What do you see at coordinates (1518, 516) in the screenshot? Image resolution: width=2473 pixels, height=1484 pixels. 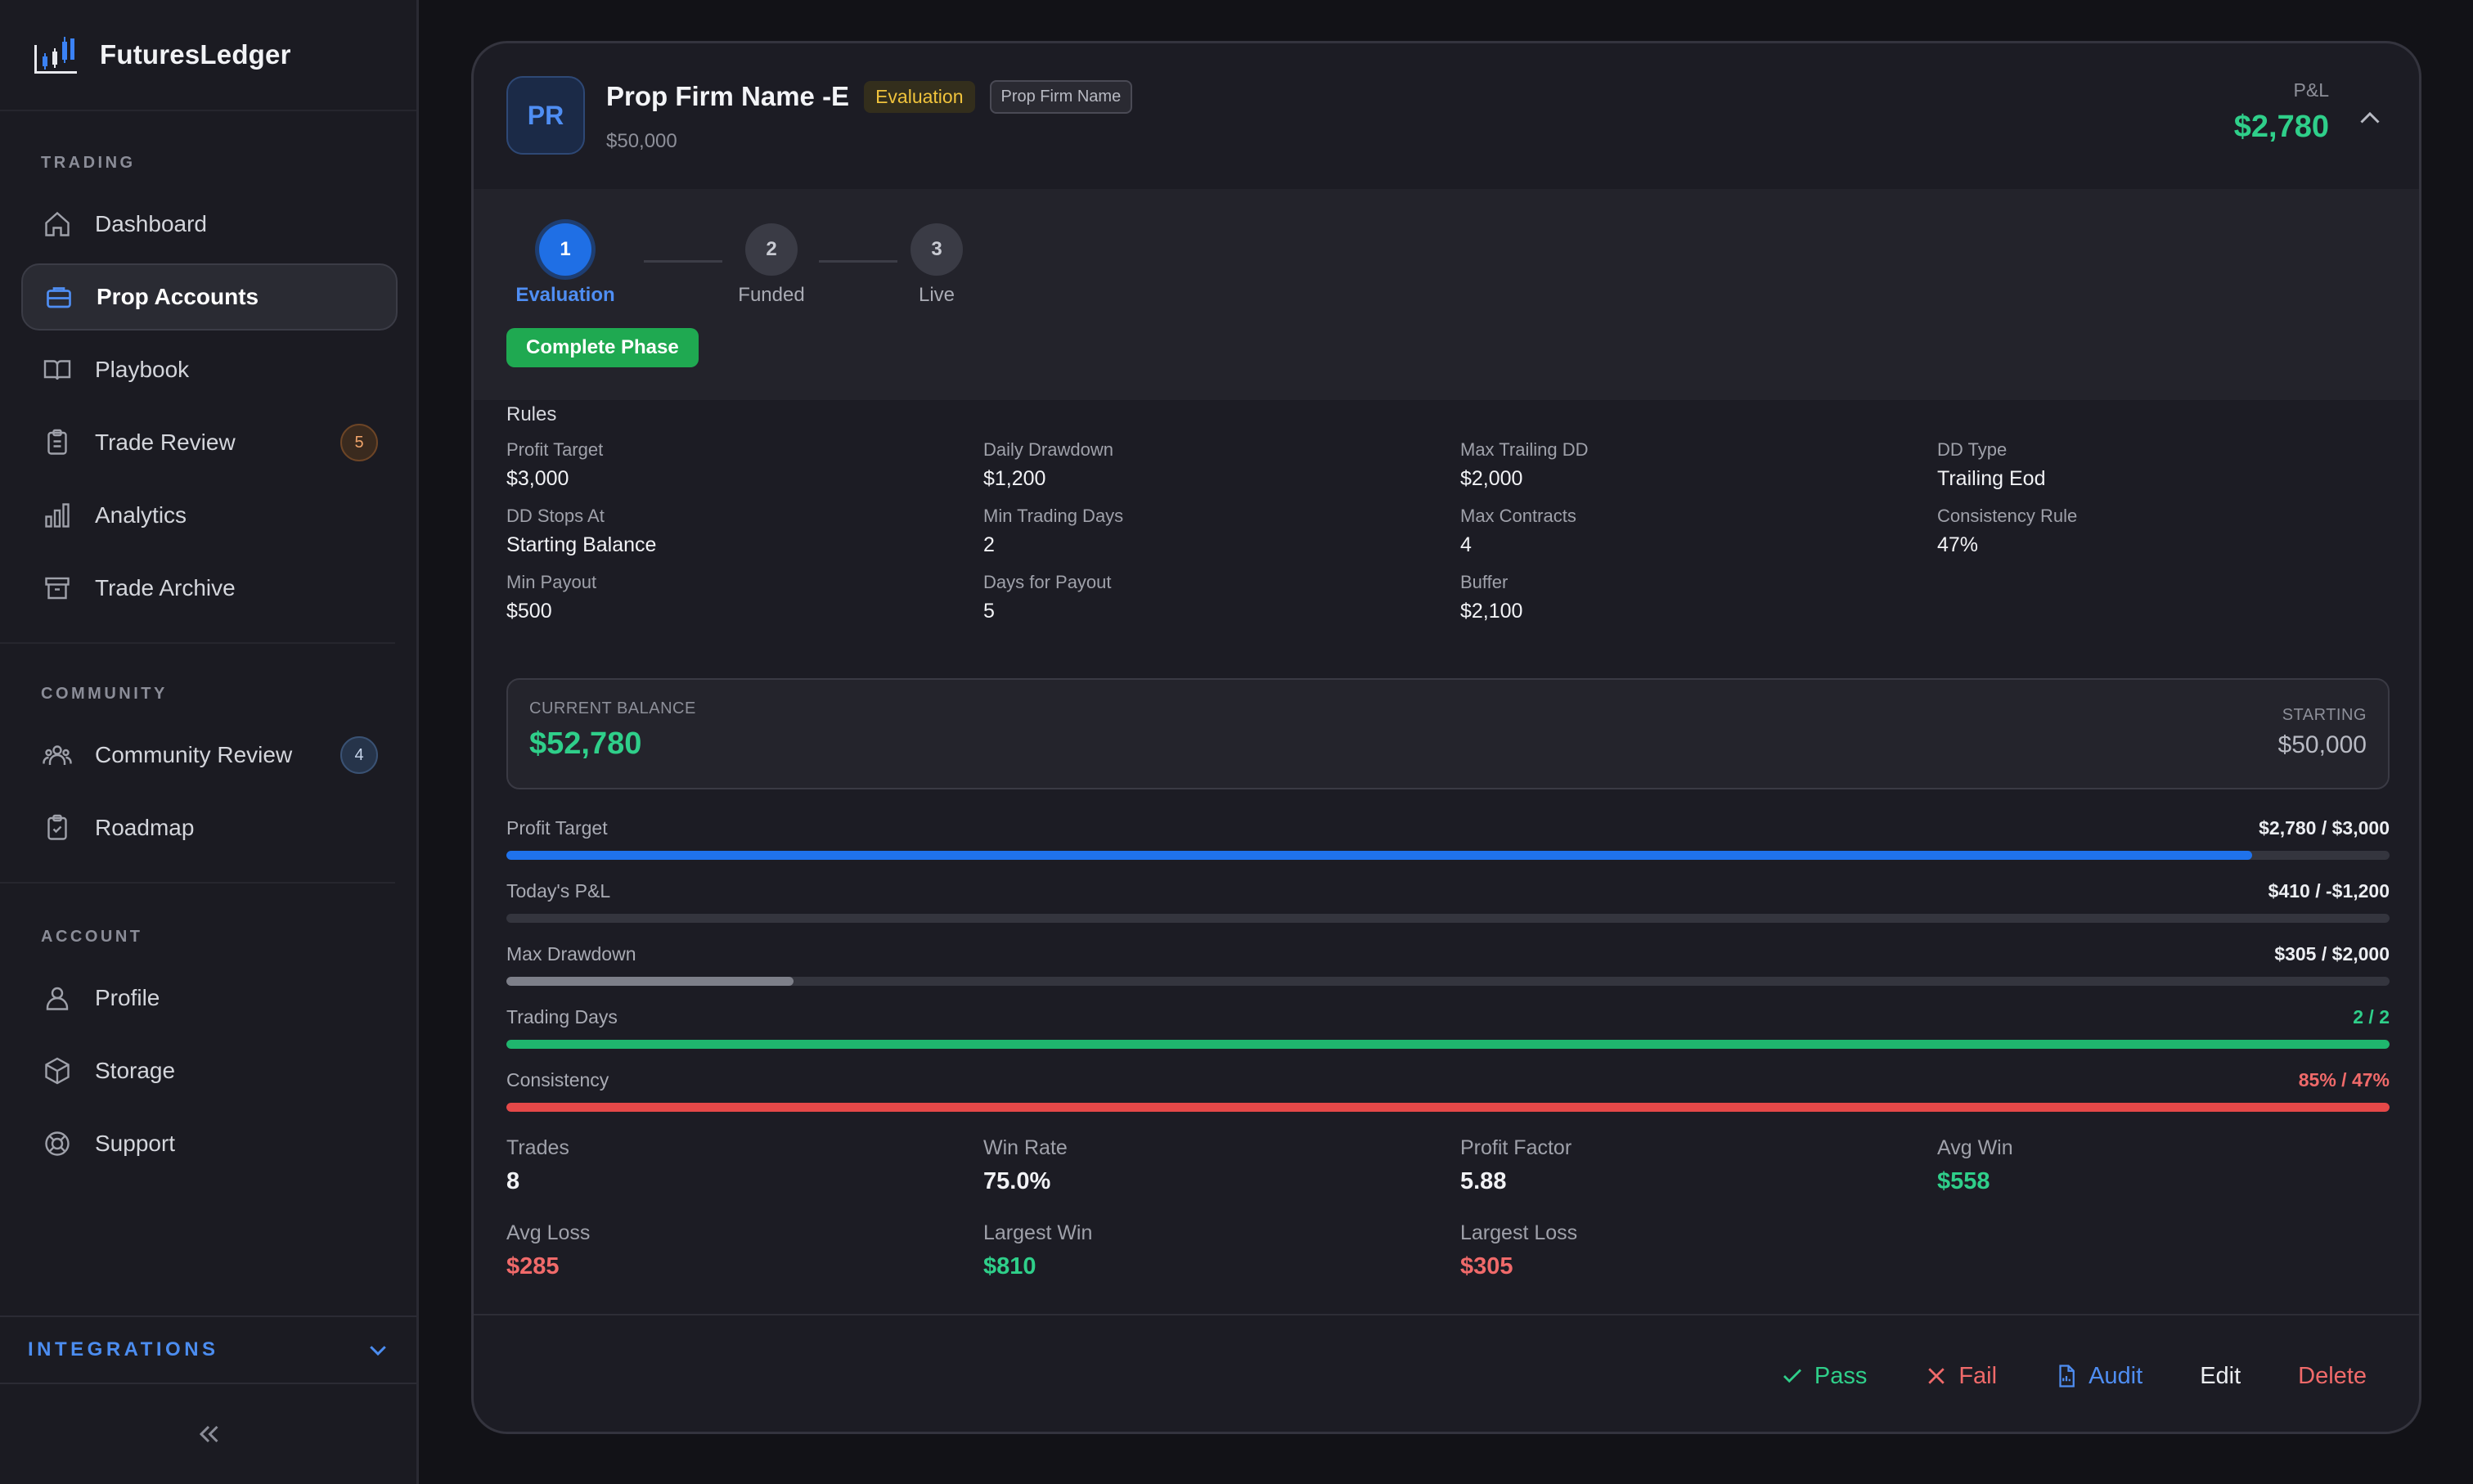 I see `rule-key: Max Contracts` at bounding box center [1518, 516].